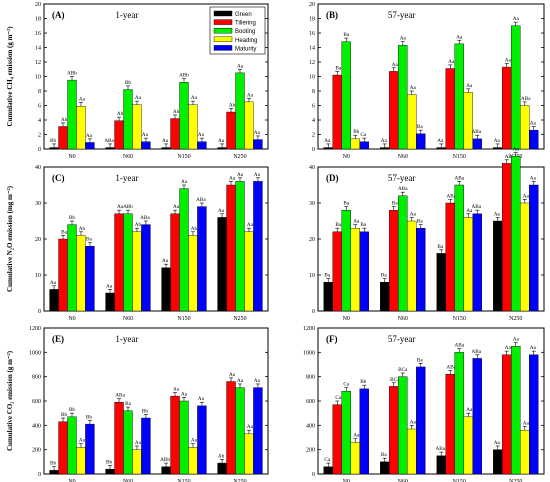  What do you see at coordinates (39, 121) in the screenshot?
I see `y-tick-label: 4` at bounding box center [39, 121].